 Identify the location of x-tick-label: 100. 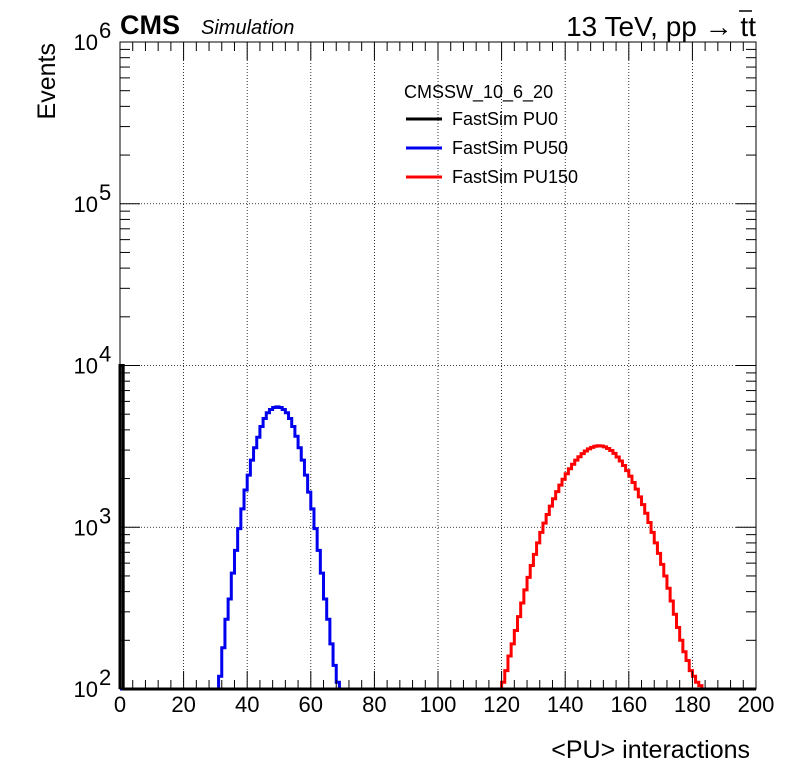
(438, 704).